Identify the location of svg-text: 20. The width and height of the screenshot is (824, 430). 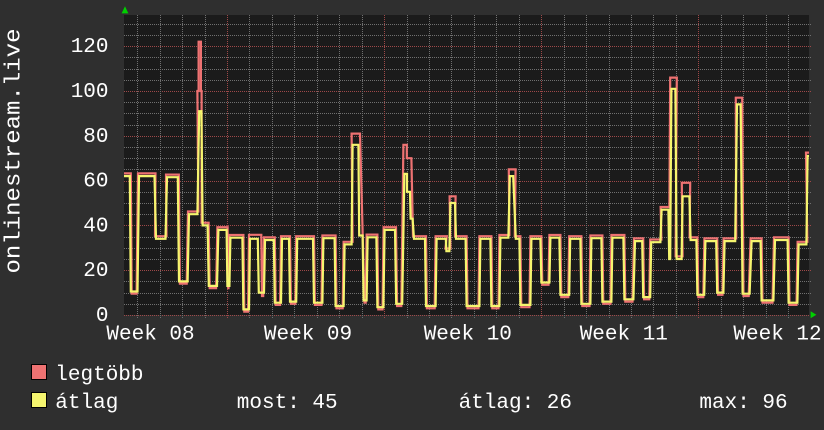
(95, 271).